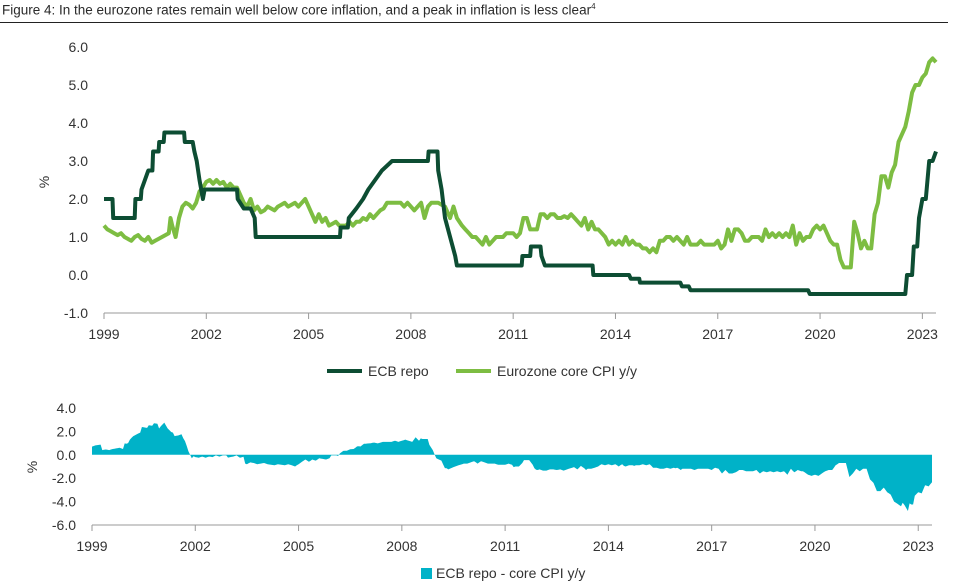 The width and height of the screenshot is (969, 585). Describe the element at coordinates (64, 502) in the screenshot. I see `y-tick-label: -4.0` at that location.